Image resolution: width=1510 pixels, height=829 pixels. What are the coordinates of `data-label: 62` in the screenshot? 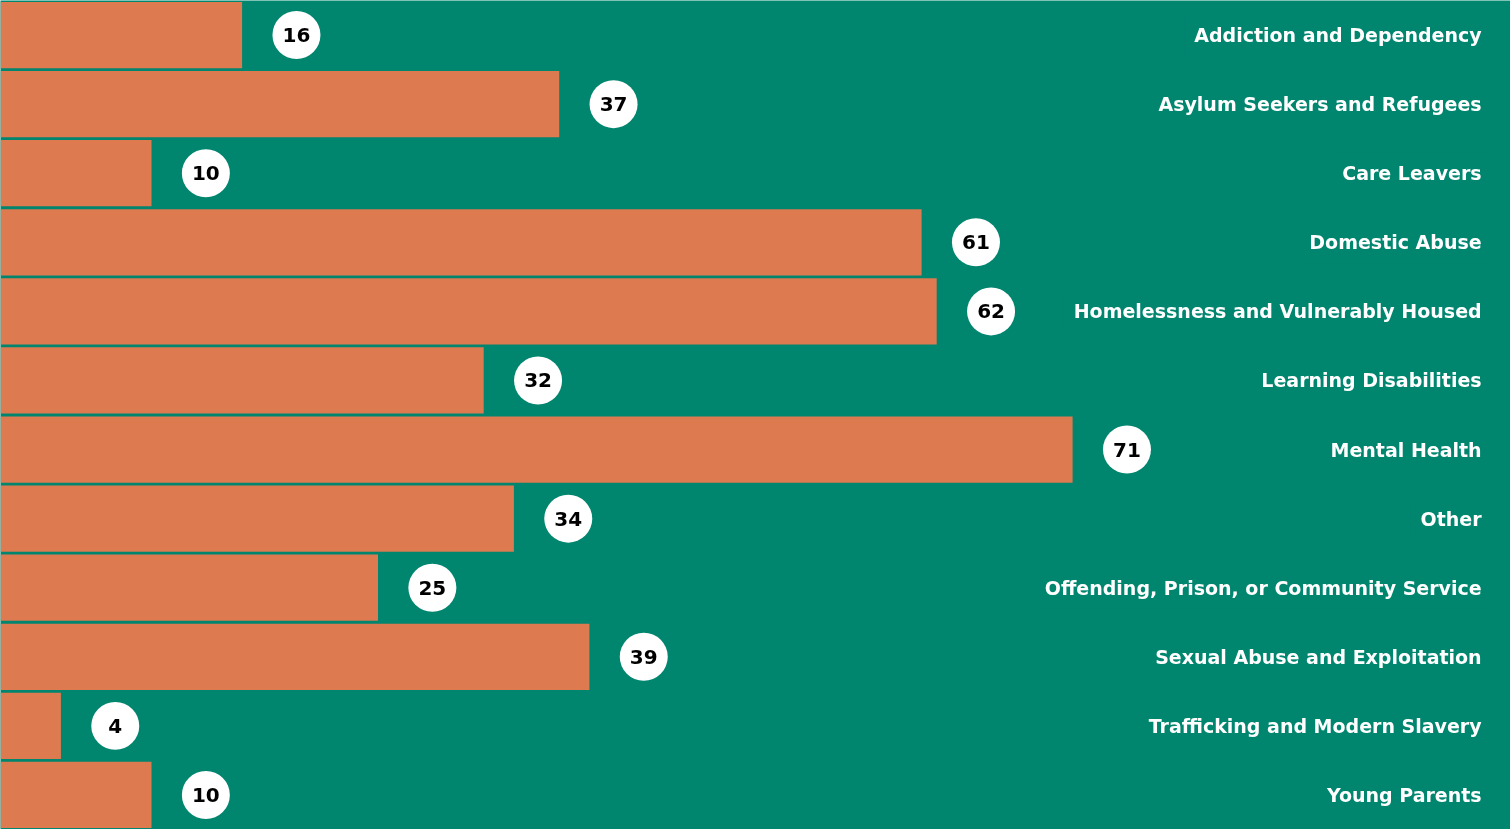 It's located at (991, 311).